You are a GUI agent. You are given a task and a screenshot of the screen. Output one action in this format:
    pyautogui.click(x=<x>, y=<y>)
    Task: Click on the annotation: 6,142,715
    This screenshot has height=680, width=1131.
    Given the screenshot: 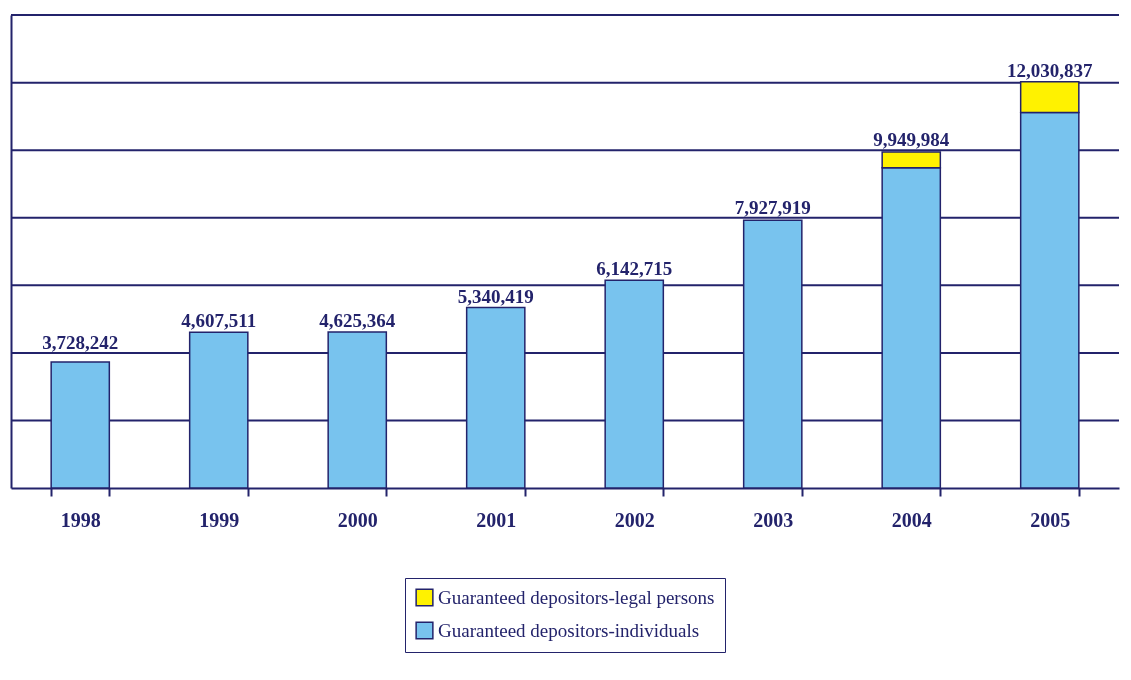 What is the action you would take?
    pyautogui.click(x=634, y=269)
    